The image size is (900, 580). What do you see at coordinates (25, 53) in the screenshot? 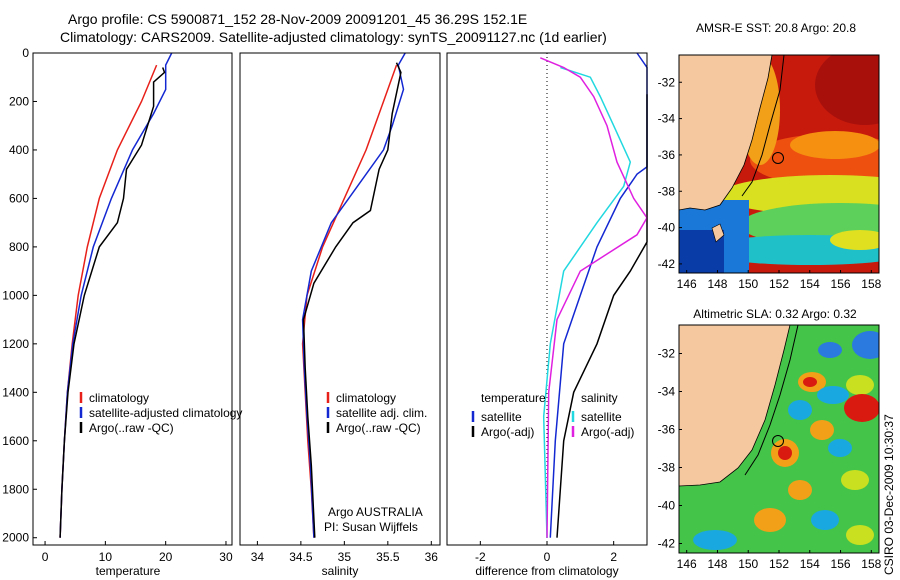
I see `y-tick-label: 0` at bounding box center [25, 53].